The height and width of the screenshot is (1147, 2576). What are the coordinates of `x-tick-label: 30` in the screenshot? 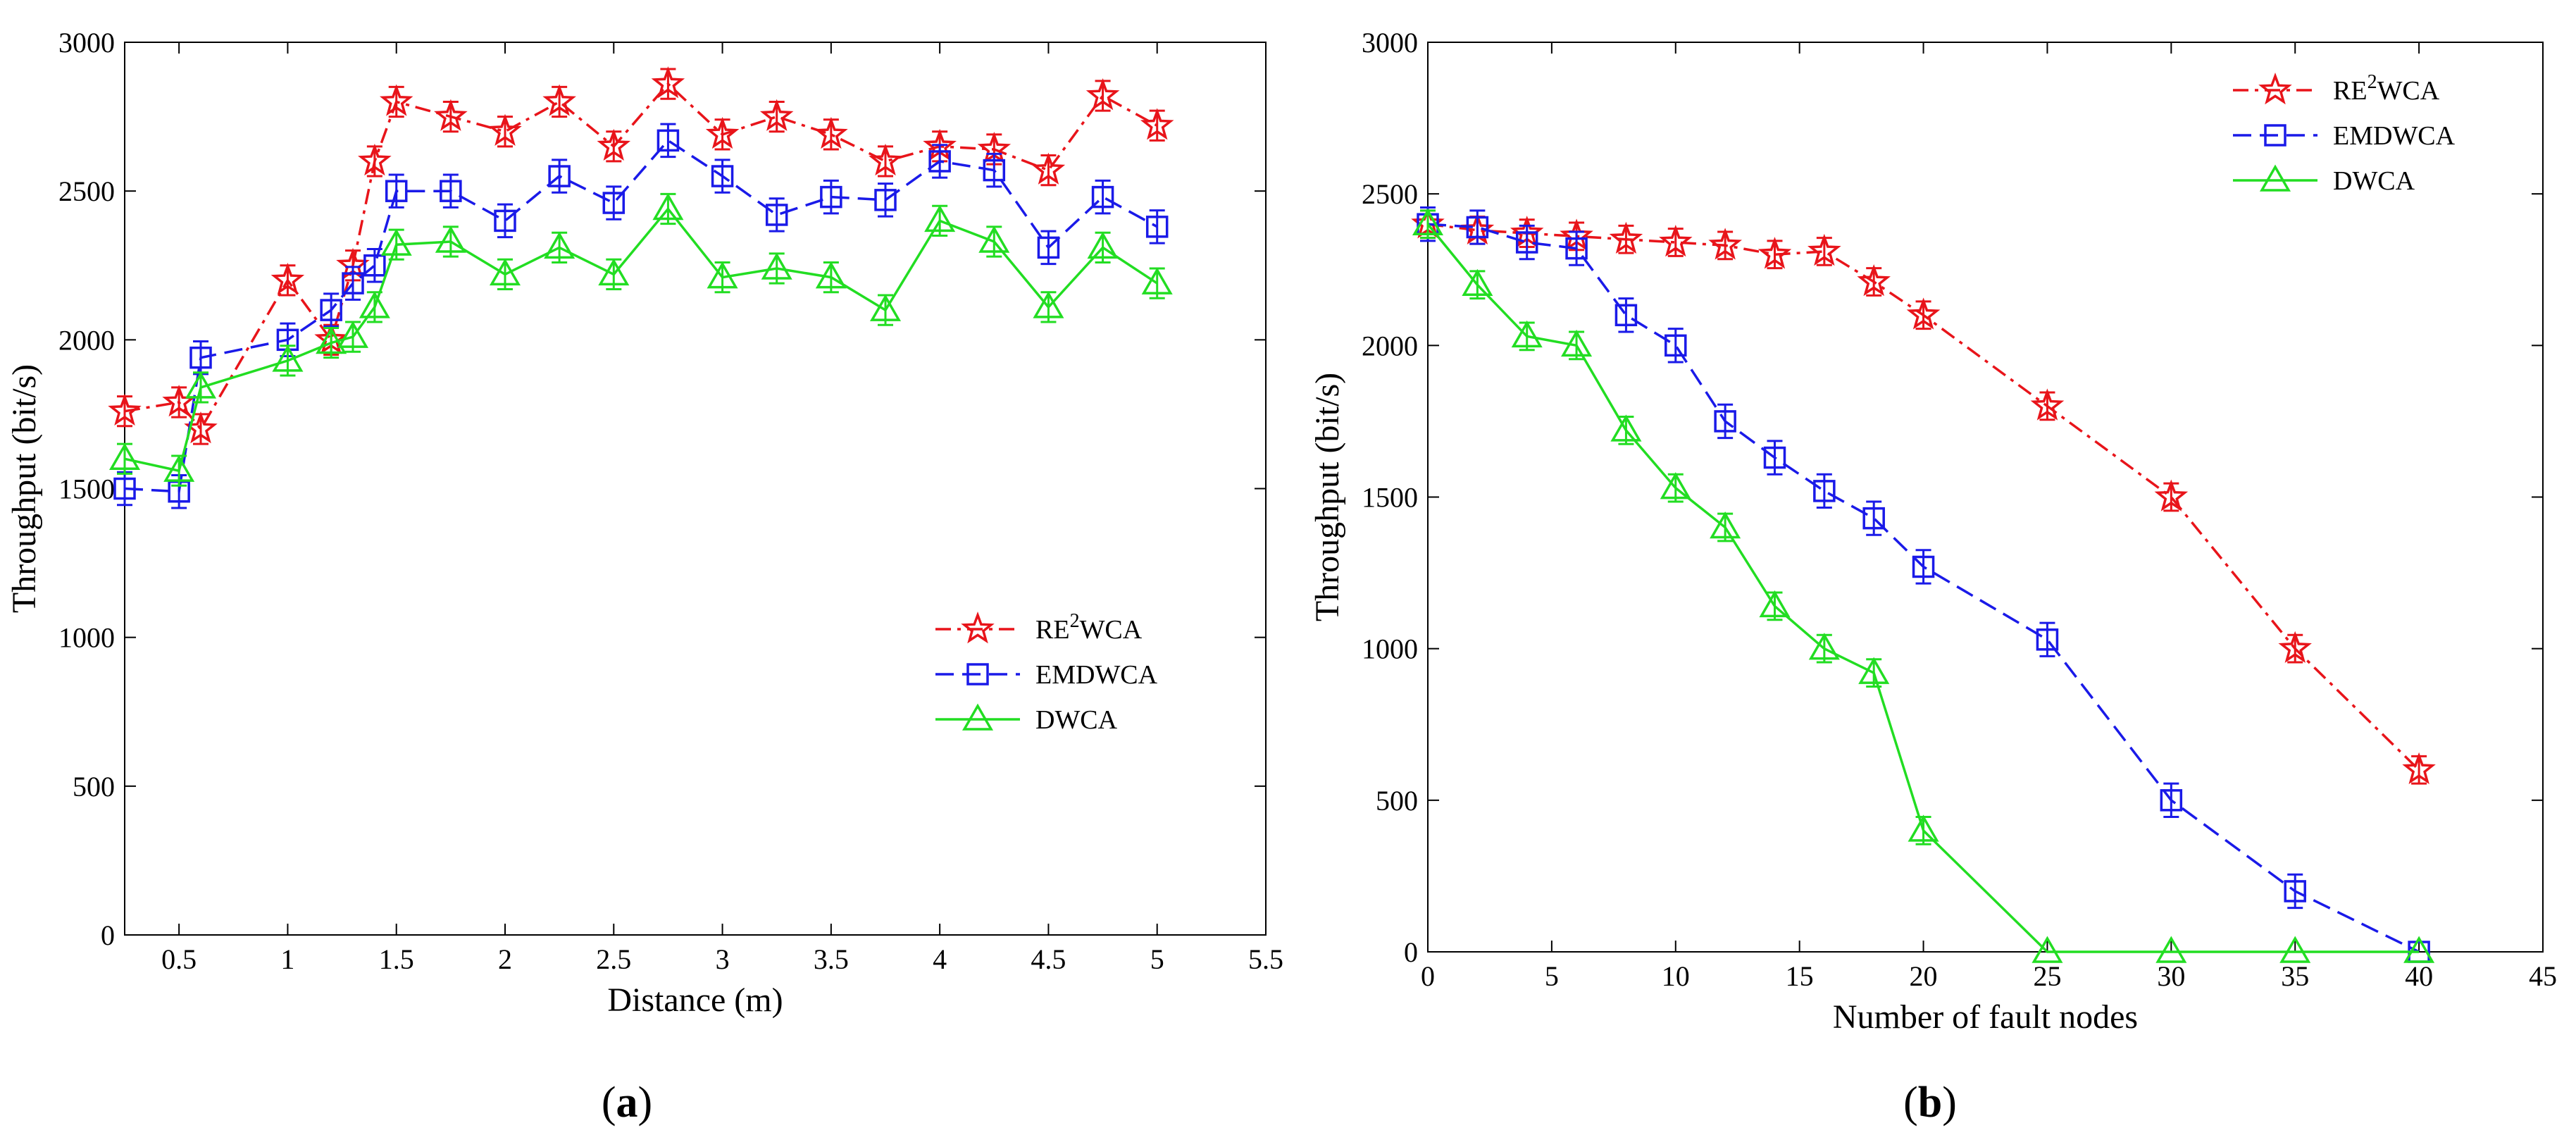 It's located at (2171, 976).